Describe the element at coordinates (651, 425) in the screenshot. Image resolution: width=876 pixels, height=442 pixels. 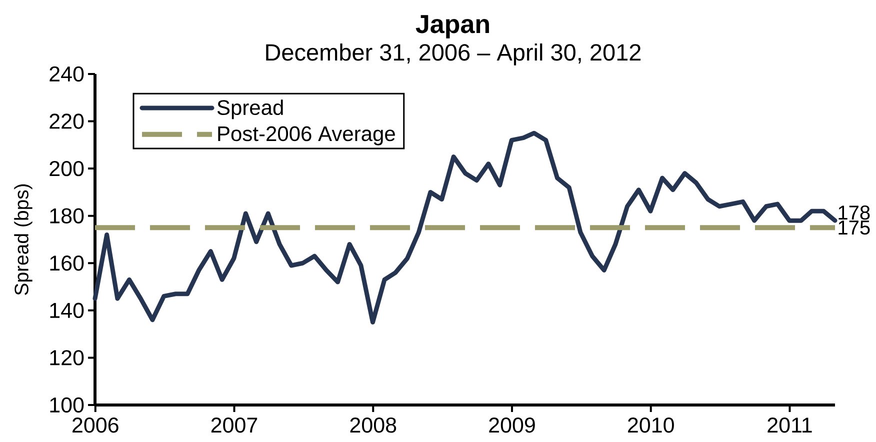
I see `x-tick-label: 2010` at that location.